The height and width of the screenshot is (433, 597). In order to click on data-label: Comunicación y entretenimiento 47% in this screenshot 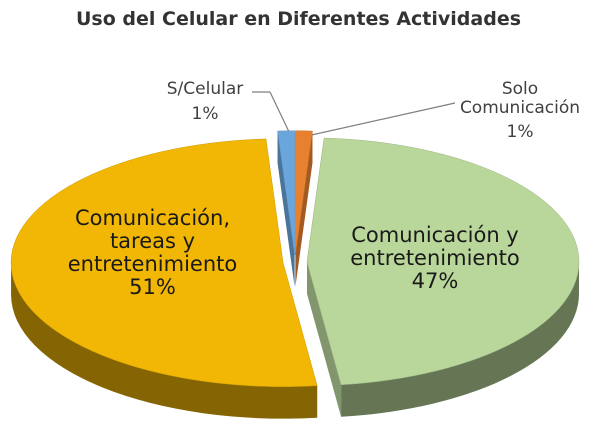, I will do `click(435, 258)`.